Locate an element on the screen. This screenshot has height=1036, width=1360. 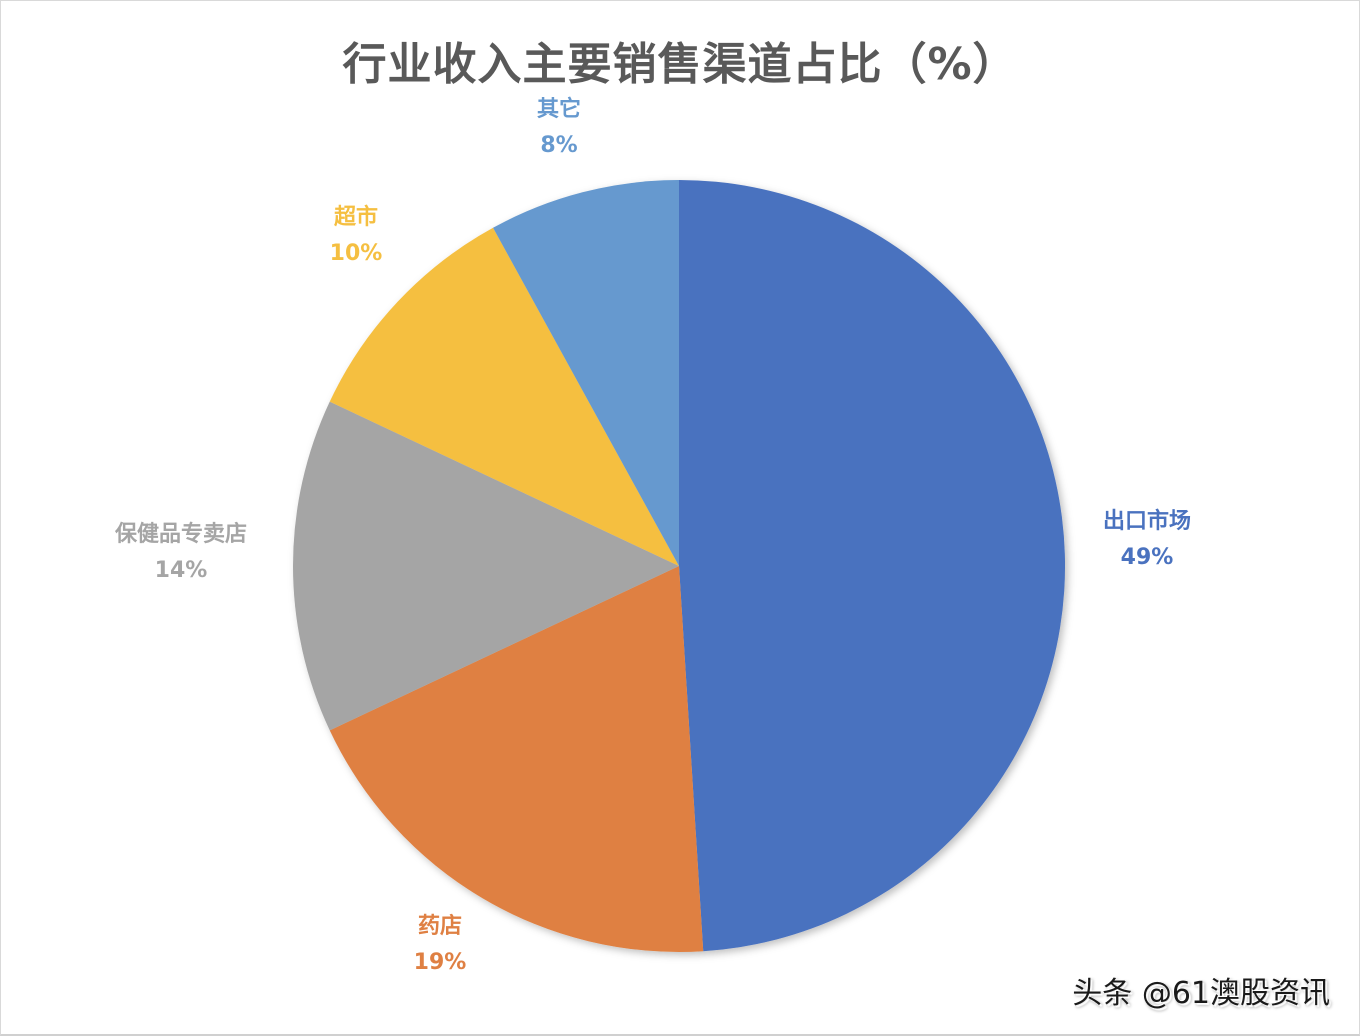
data-label-category: 出口市场 is located at coordinates (1147, 521).